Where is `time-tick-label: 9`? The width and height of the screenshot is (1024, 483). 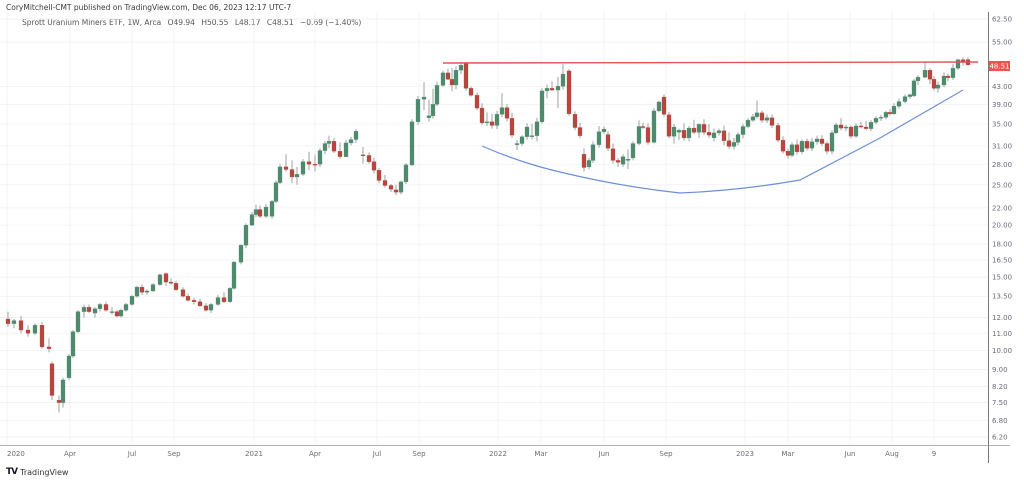
time-tick-label: 9 is located at coordinates (934, 454).